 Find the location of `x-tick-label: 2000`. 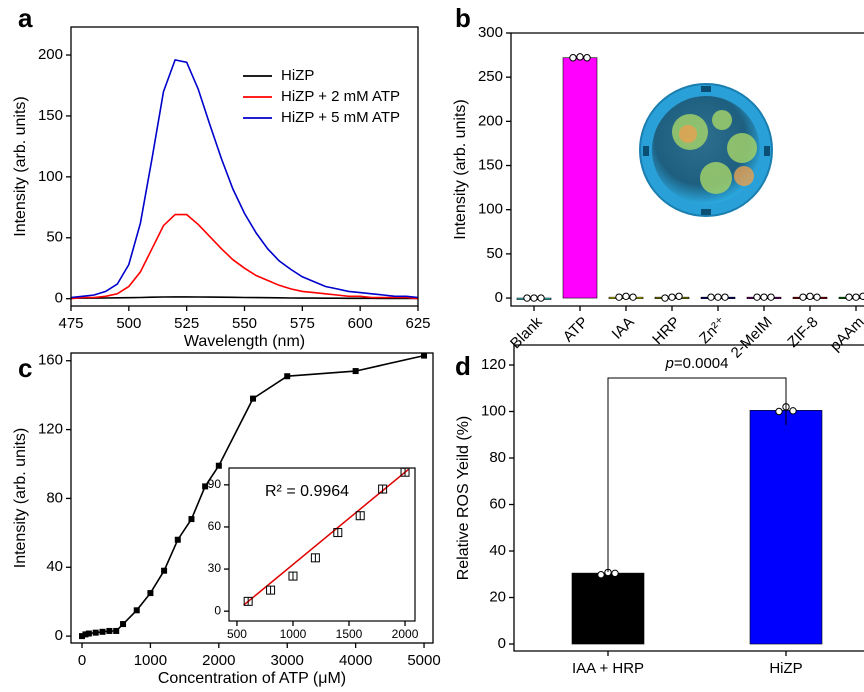

x-tick-label: 2000 is located at coordinates (405, 634).